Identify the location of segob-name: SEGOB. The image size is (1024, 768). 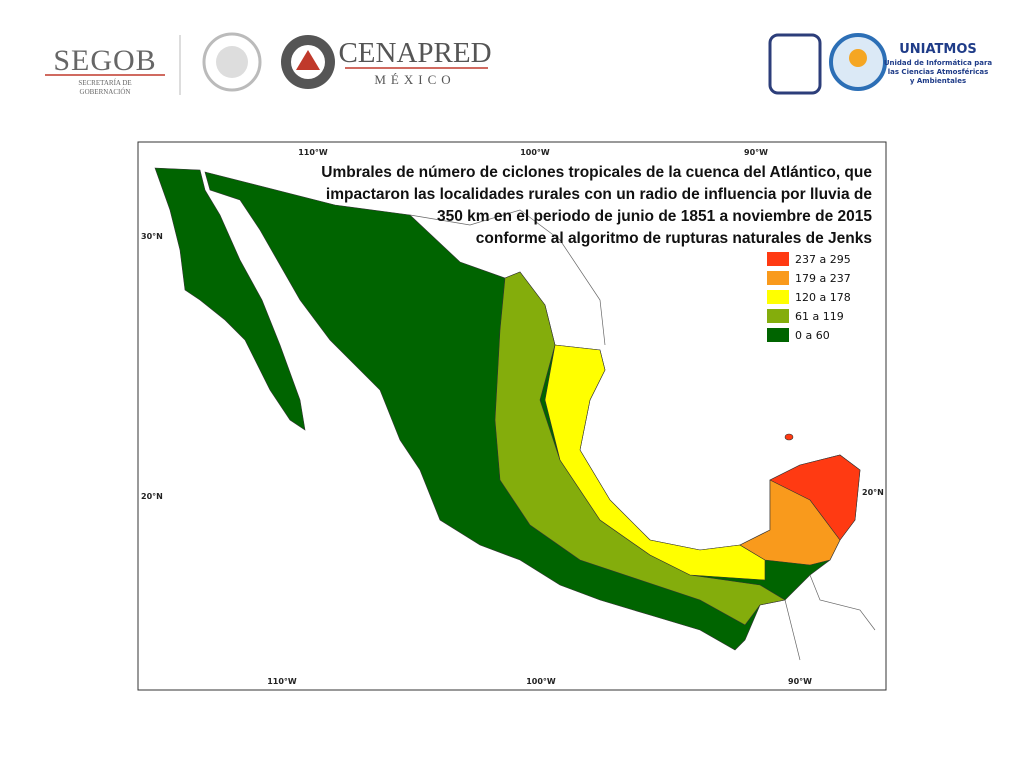
(104, 60).